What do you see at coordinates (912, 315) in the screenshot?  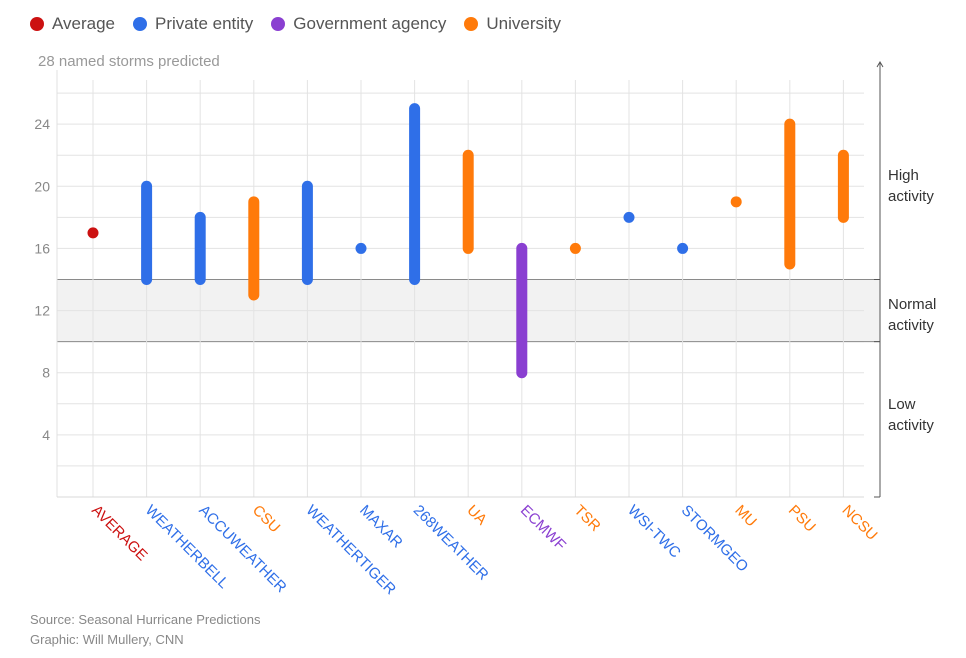 I see `zone-label-normal: Normal activity` at bounding box center [912, 315].